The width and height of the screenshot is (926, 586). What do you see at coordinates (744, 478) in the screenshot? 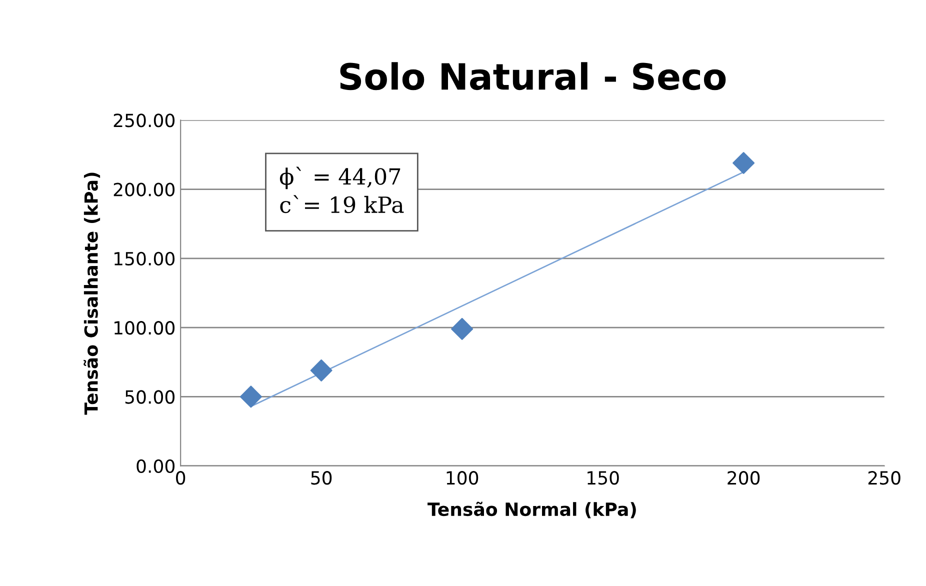
I see `x-tick-label: 200` at bounding box center [744, 478].